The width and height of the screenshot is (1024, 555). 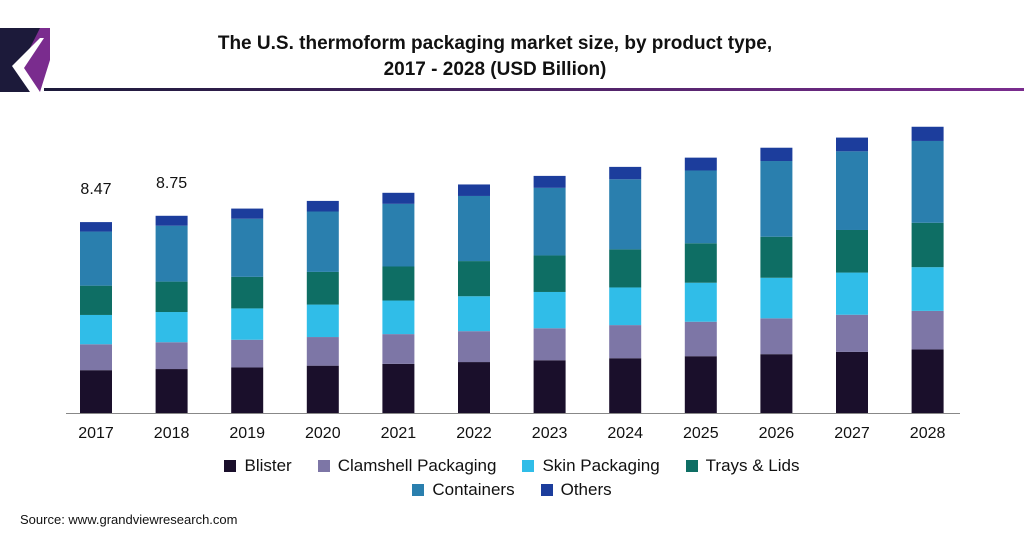 What do you see at coordinates (700, 164) in the screenshot?
I see `bar-segment-others-2025` at bounding box center [700, 164].